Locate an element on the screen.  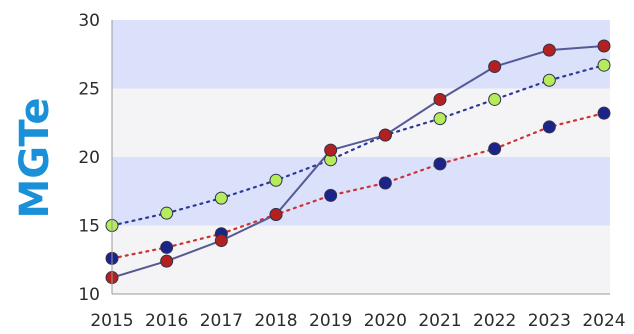
y-tick-label: 10 is located at coordinates (89, 295).